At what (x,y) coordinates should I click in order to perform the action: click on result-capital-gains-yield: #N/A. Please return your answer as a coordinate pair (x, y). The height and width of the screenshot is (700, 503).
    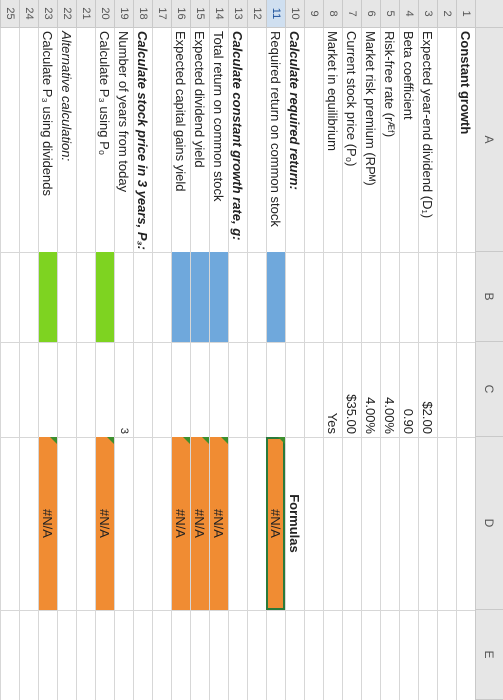
    Looking at the image, I should click on (180, 523).